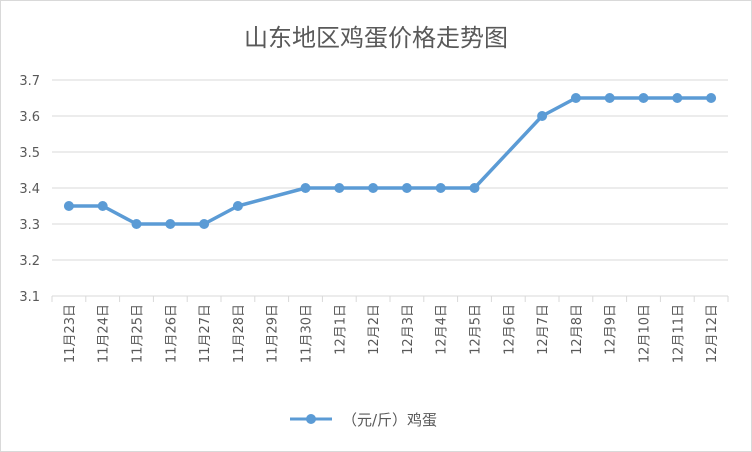 The width and height of the screenshot is (752, 452). What do you see at coordinates (29, 297) in the screenshot?
I see `y-tick-label: 3.1` at bounding box center [29, 297].